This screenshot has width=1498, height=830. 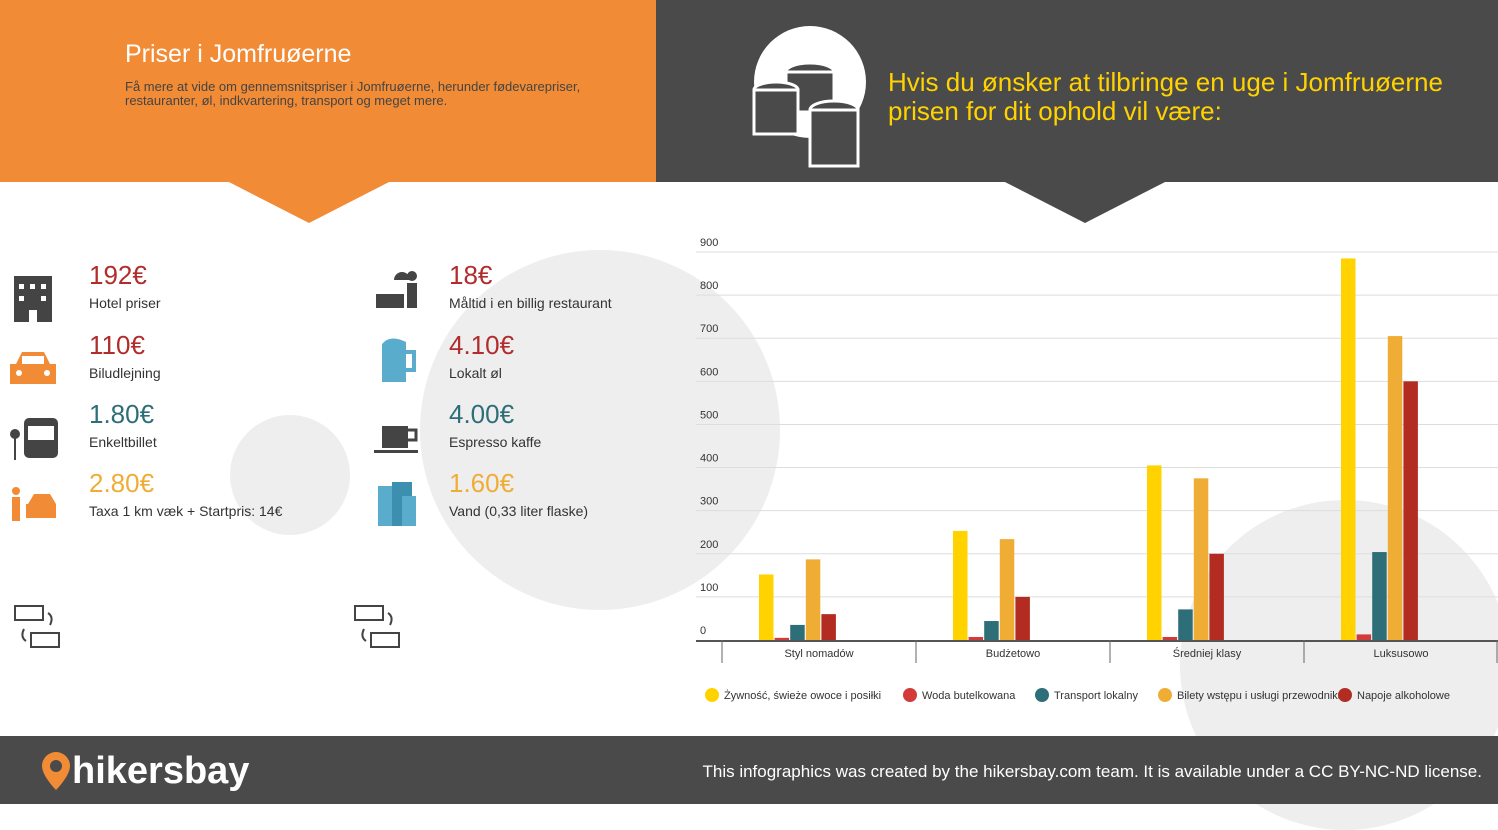 I want to click on legend-label: Woda butelkowana, so click(x=969, y=696).